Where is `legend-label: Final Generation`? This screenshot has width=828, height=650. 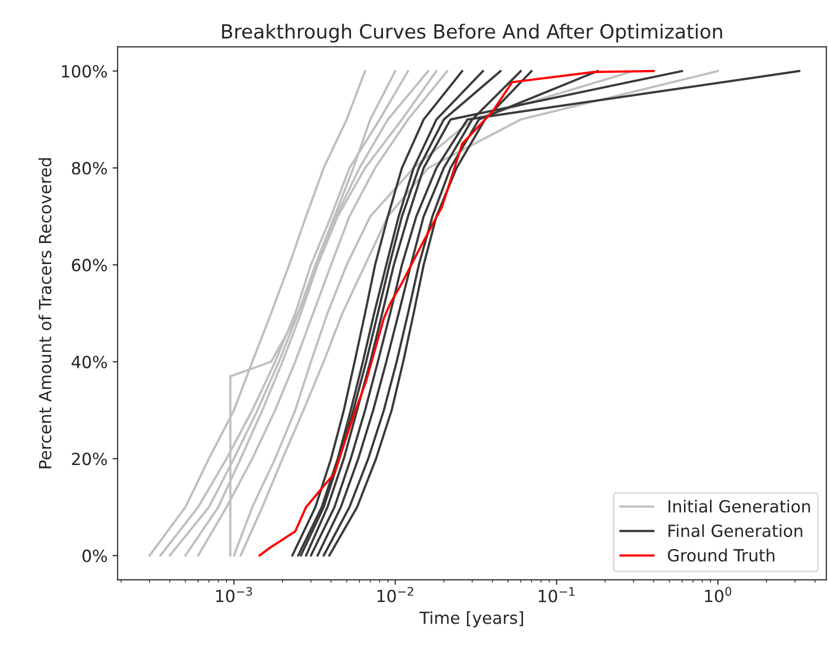 legend-label: Final Generation is located at coordinates (735, 531).